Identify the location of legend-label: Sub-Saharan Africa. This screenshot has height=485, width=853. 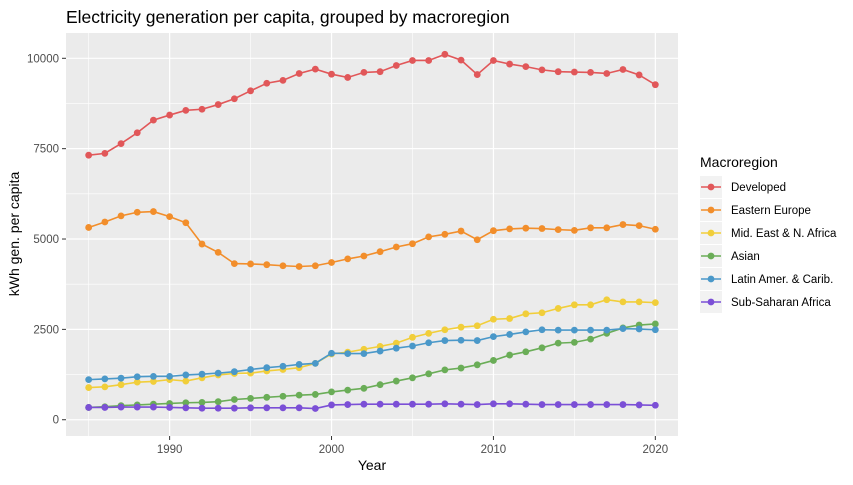
(781, 303).